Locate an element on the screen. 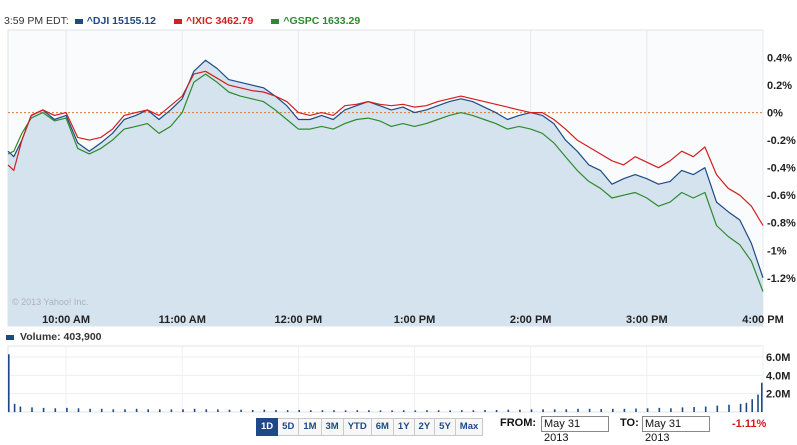  legend-gspc: ^GSPC 1633.29 is located at coordinates (315, 21).